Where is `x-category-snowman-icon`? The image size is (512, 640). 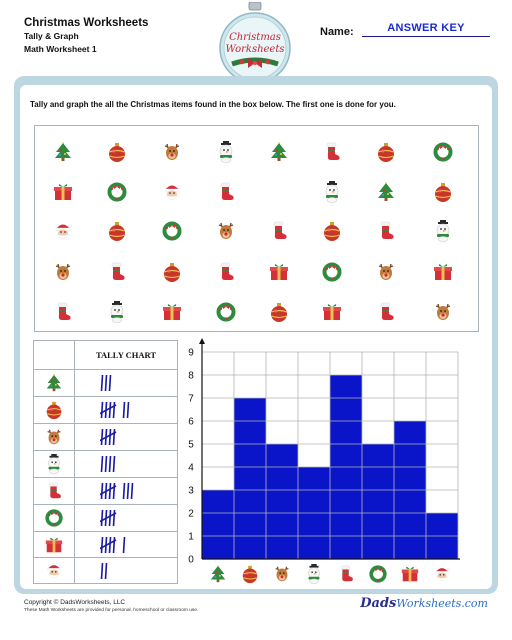 x-category-snowman-icon is located at coordinates (314, 574).